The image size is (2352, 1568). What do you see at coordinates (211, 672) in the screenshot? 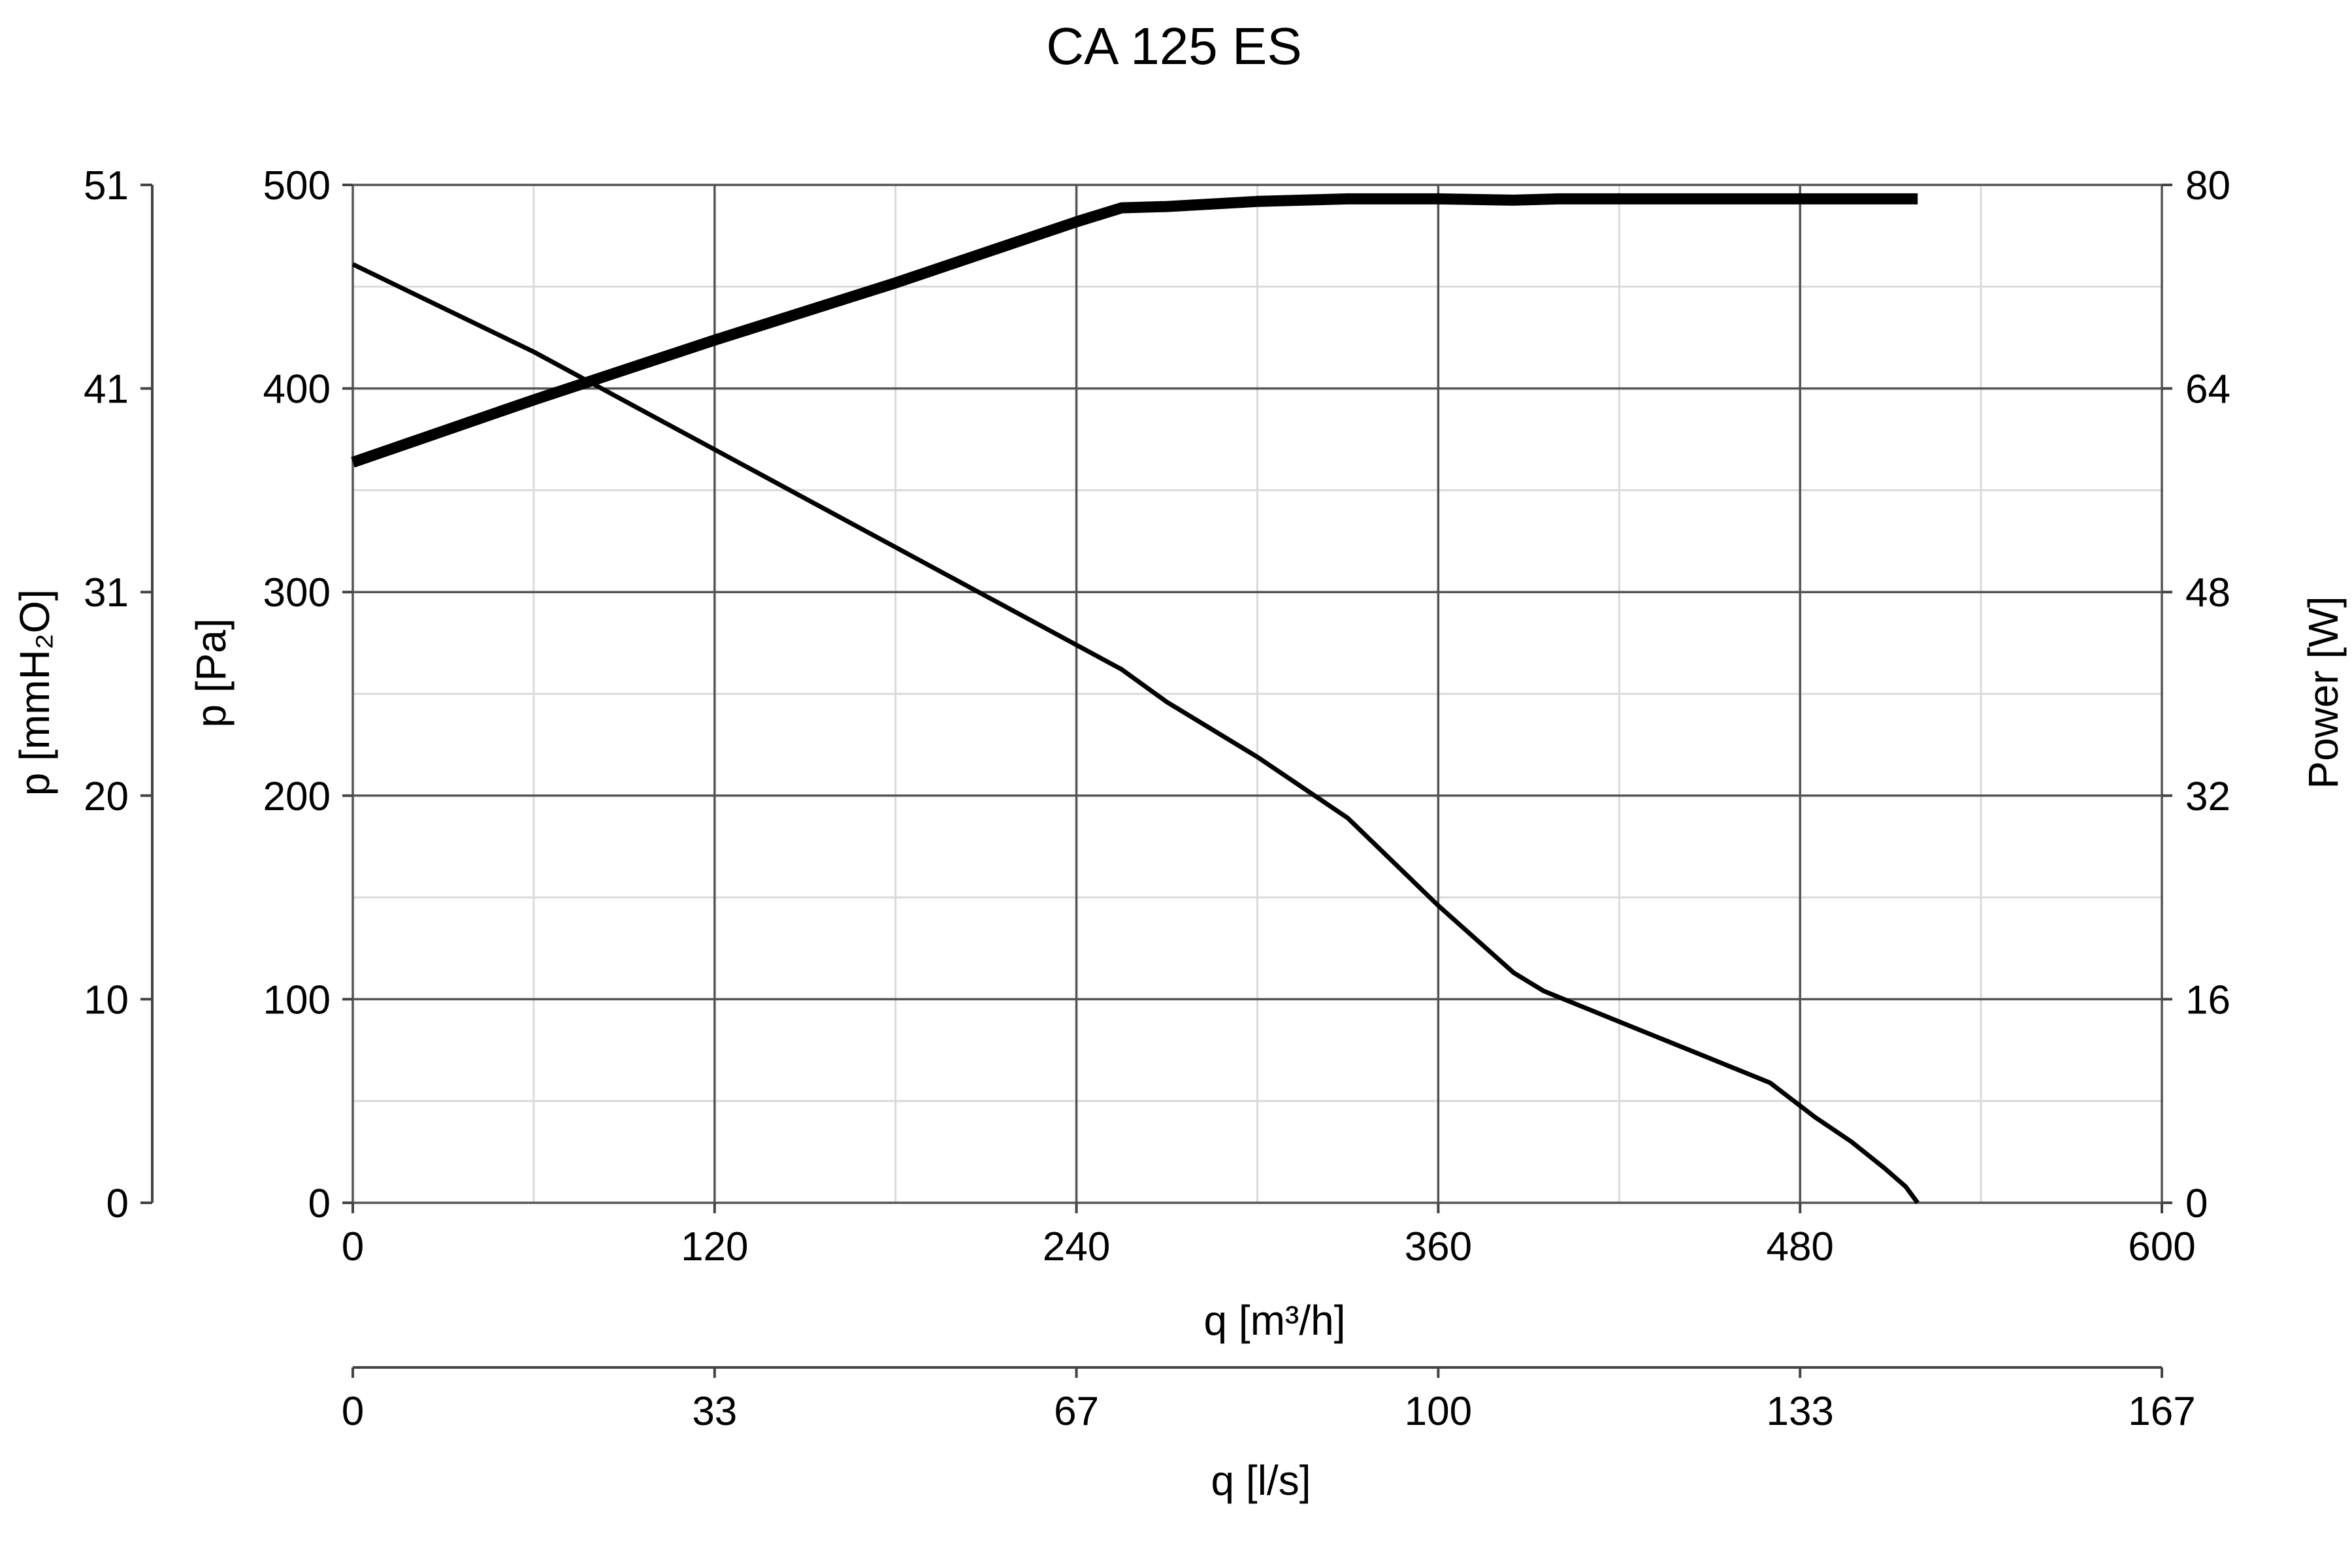
I see `y-axis-label-pa: p [Pa]` at bounding box center [211, 672].